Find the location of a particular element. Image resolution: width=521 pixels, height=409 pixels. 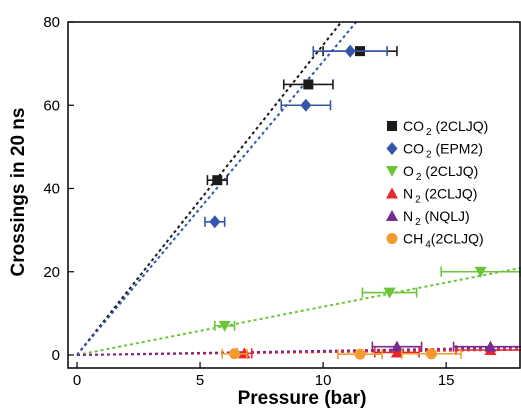

x-axis-ticks: 0 5 10 15 is located at coordinates (264, 375).